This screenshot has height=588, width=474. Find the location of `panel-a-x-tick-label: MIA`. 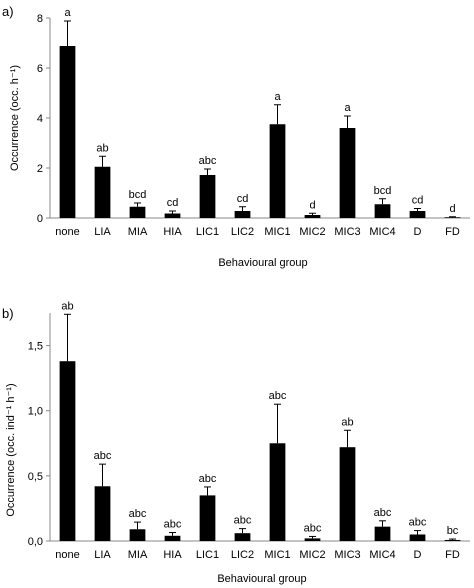

panel-a-x-tick-label: MIA is located at coordinates (138, 232).